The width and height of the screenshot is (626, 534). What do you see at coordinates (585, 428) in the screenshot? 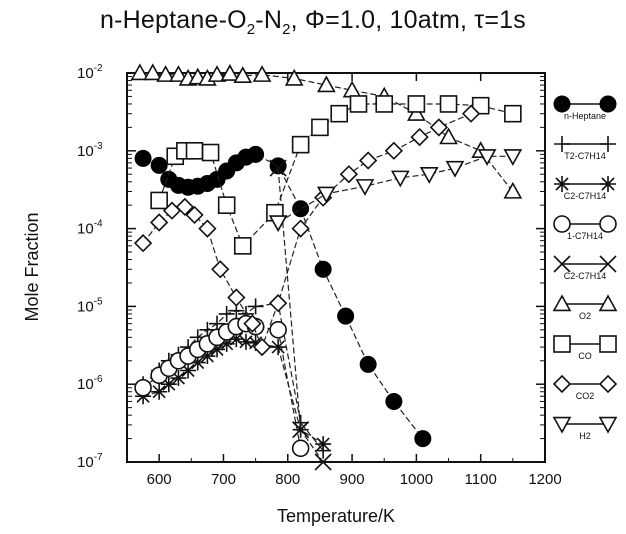
I see `legend-item: H2` at bounding box center [585, 428].